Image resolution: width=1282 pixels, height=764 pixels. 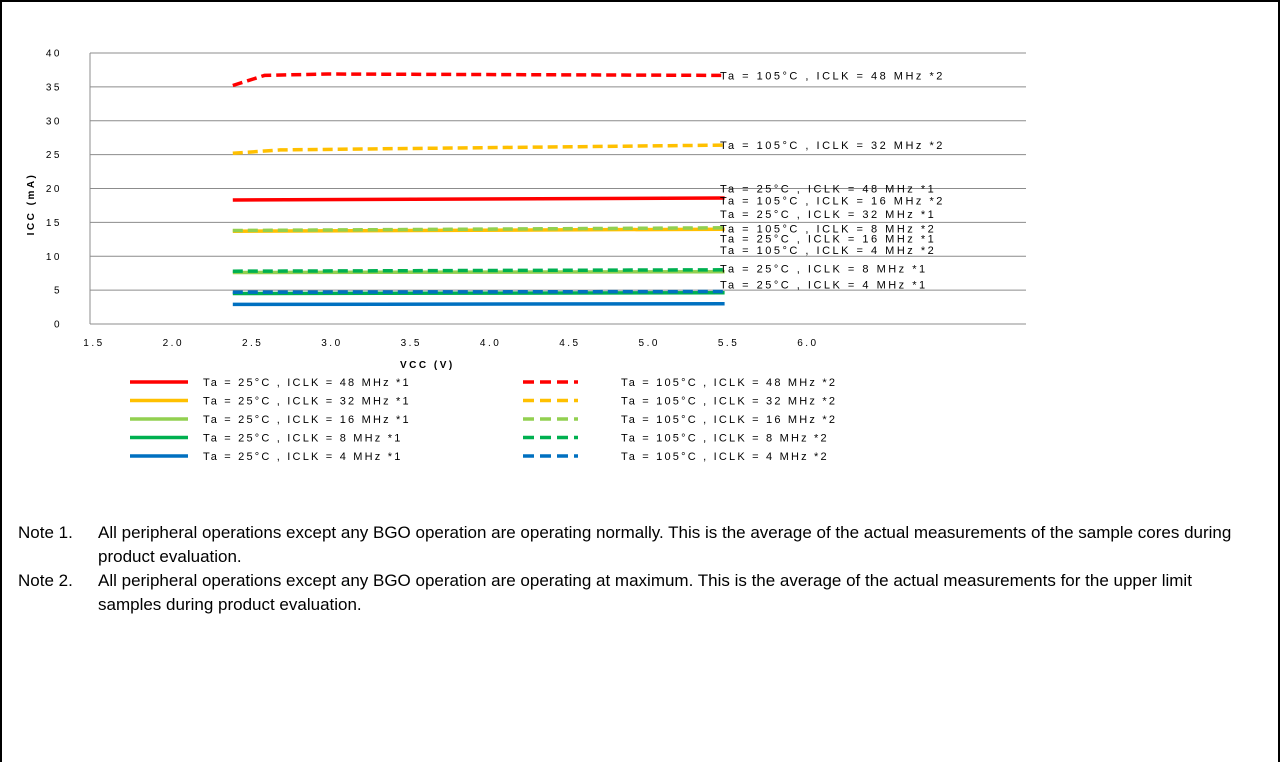 I want to click on legend-label-9: Ta = 105°C , ICLK = 8 MHz *2, so click(x=725, y=439).